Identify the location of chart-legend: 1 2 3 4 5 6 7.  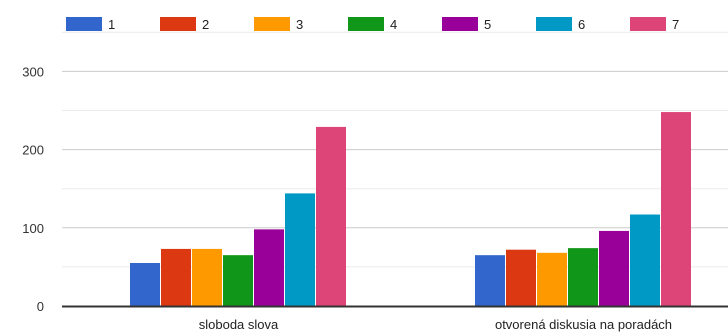
(372, 24).